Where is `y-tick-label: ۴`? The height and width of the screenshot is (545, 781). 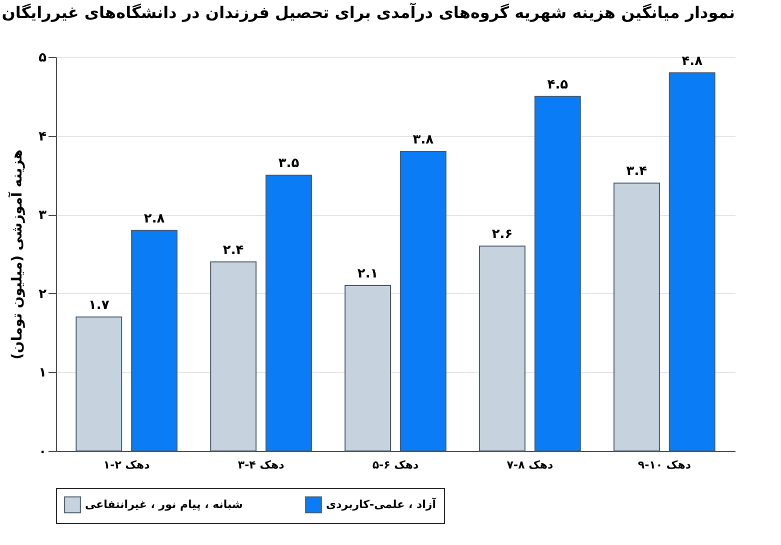 y-tick-label: ۴ is located at coordinates (42, 136).